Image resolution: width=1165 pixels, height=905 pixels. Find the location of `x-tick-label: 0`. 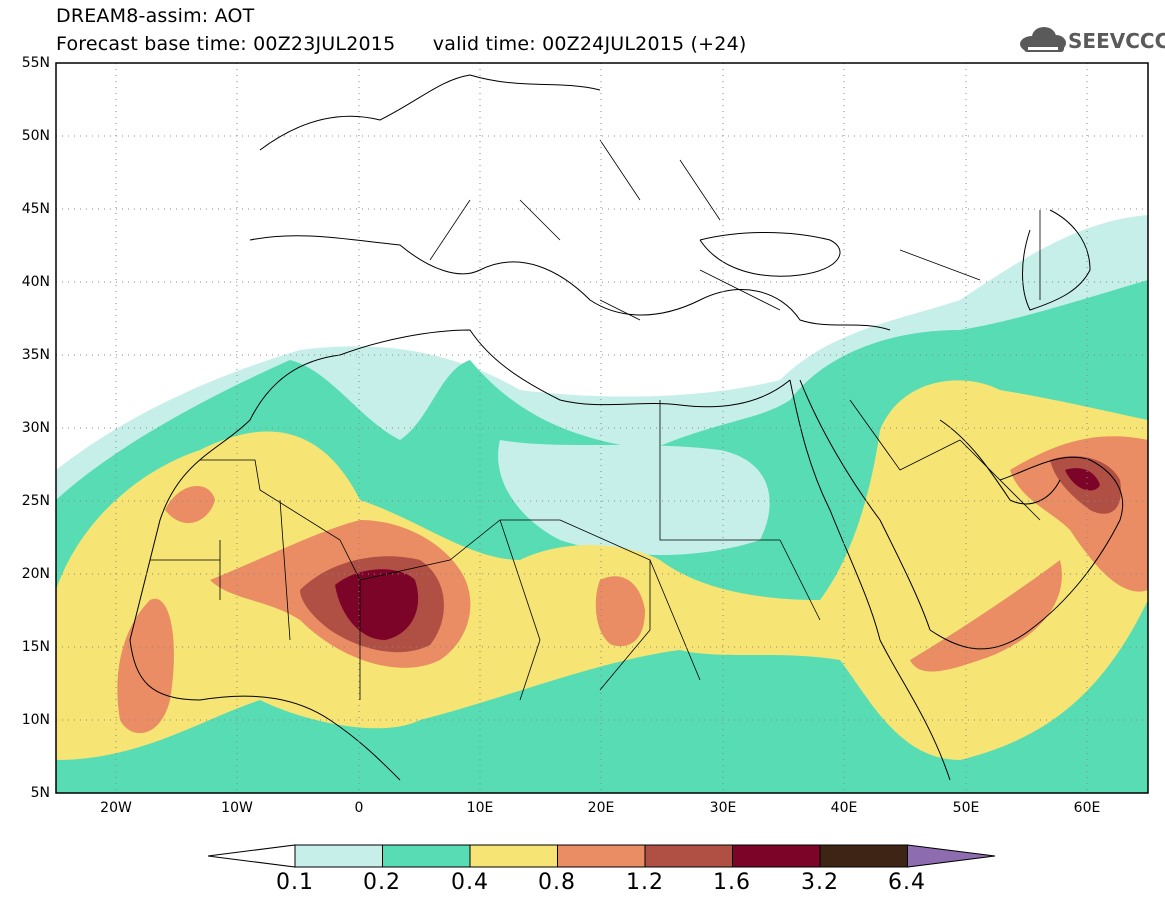

x-tick-label: 0 is located at coordinates (359, 808).